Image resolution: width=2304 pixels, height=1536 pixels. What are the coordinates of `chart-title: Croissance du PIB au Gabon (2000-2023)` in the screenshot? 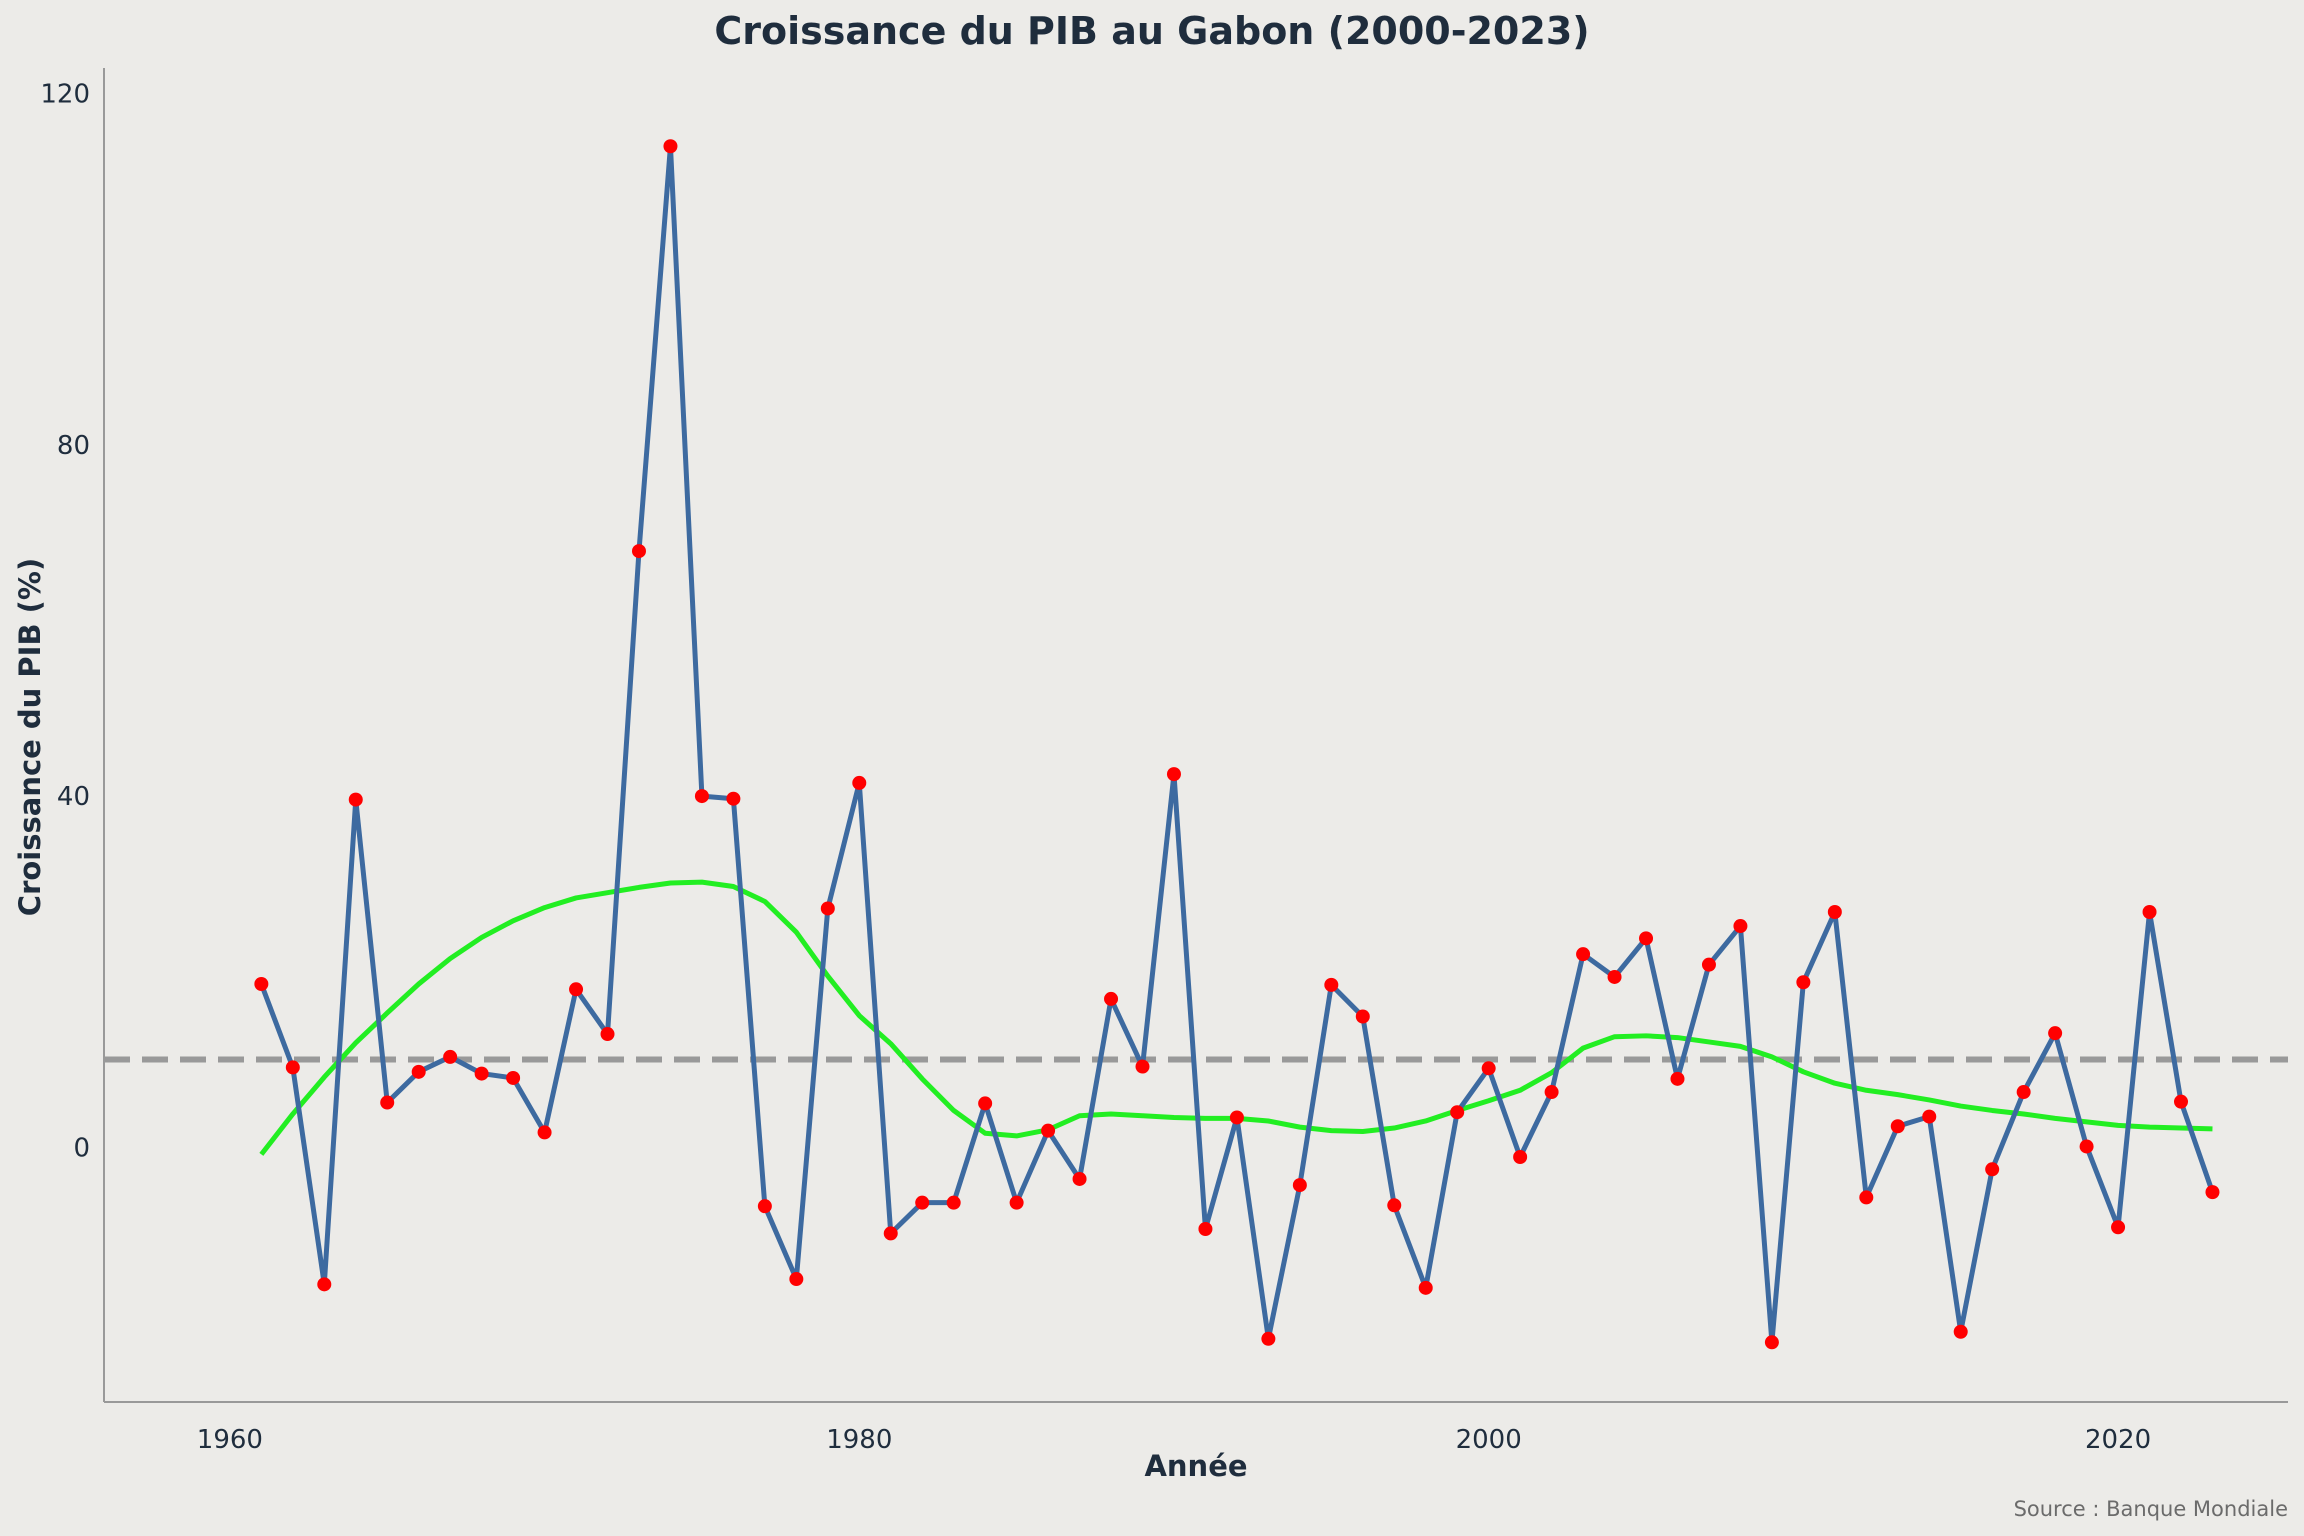 It's located at (1151, 31).